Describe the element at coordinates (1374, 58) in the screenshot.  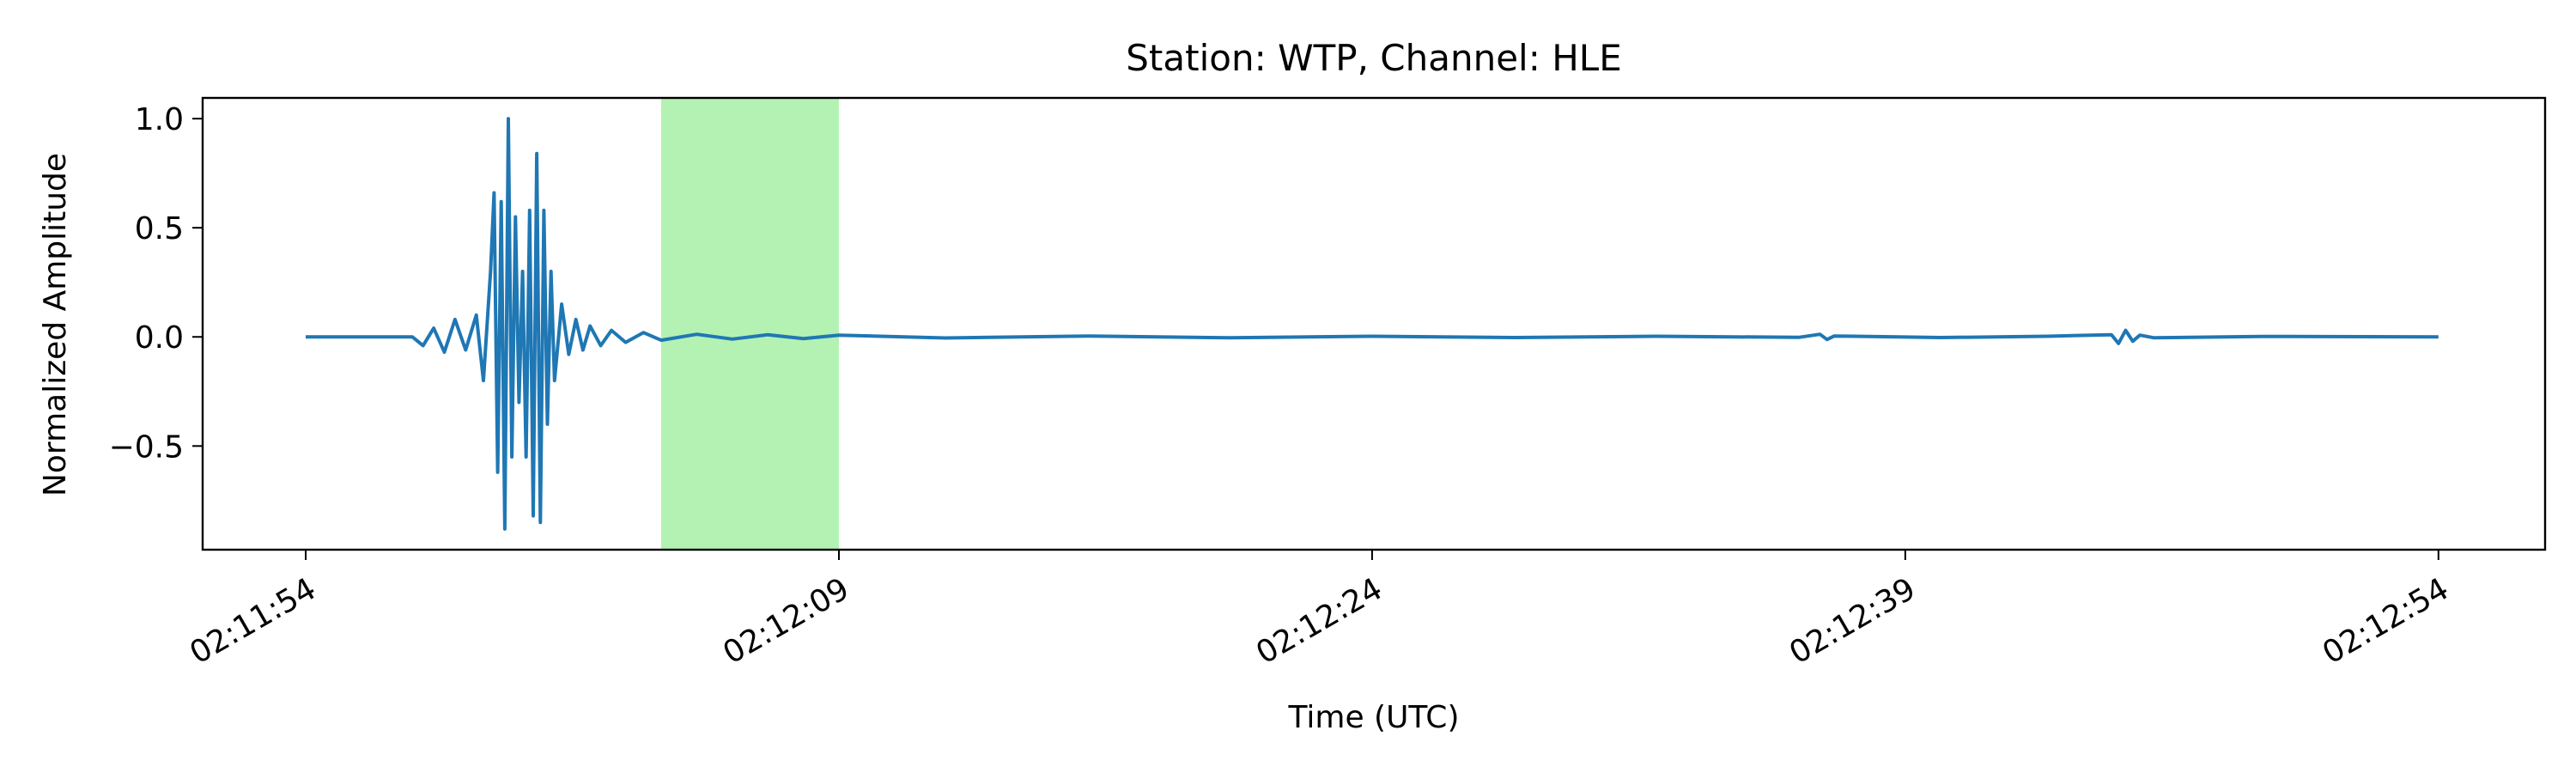
I see `chart-title: Station: WTP, Channel: HLE` at that location.